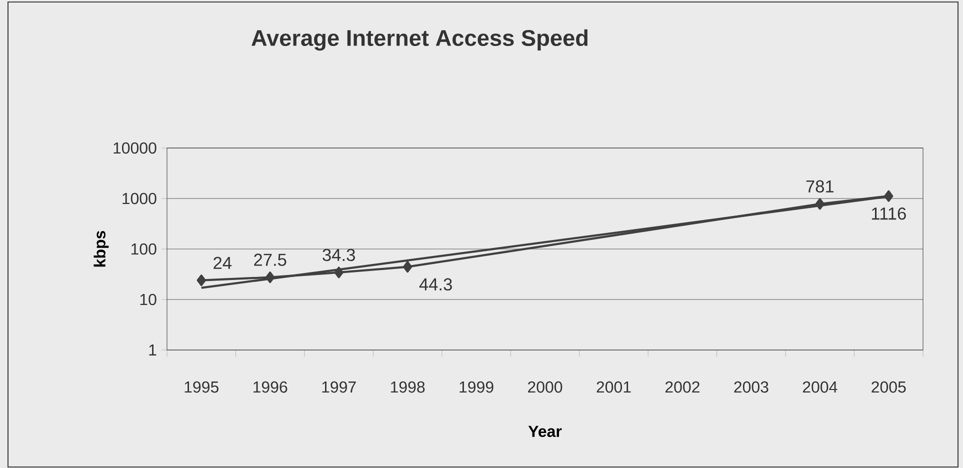  What do you see at coordinates (271, 387) in the screenshot?
I see `x-tick-label: 1996` at bounding box center [271, 387].